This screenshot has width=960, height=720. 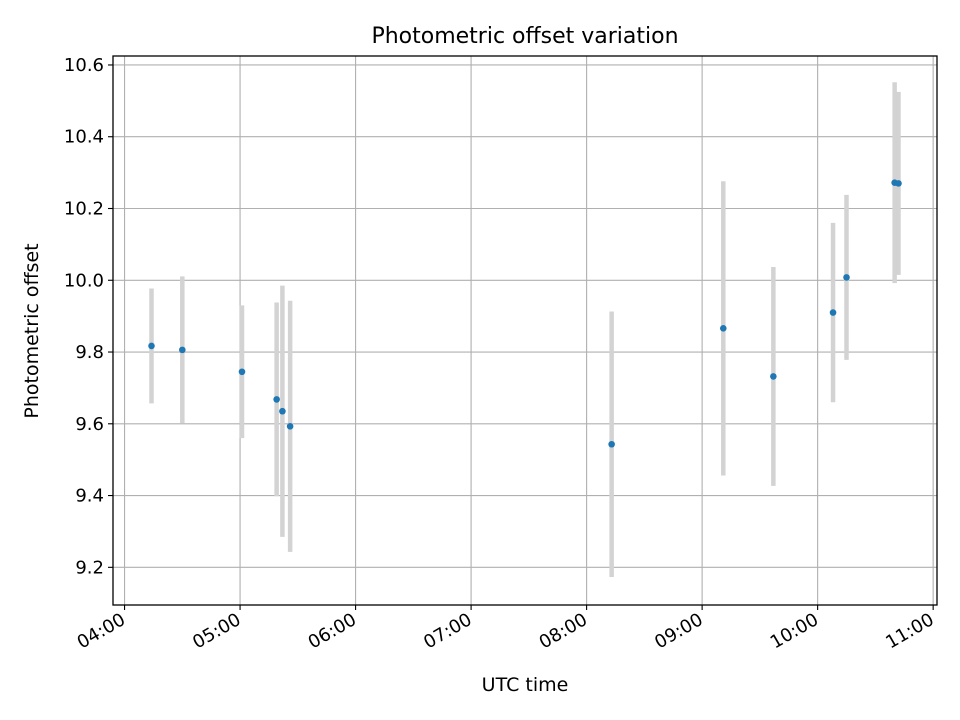 What do you see at coordinates (447, 631) in the screenshot?
I see `x-tick-label: 07:00` at bounding box center [447, 631].